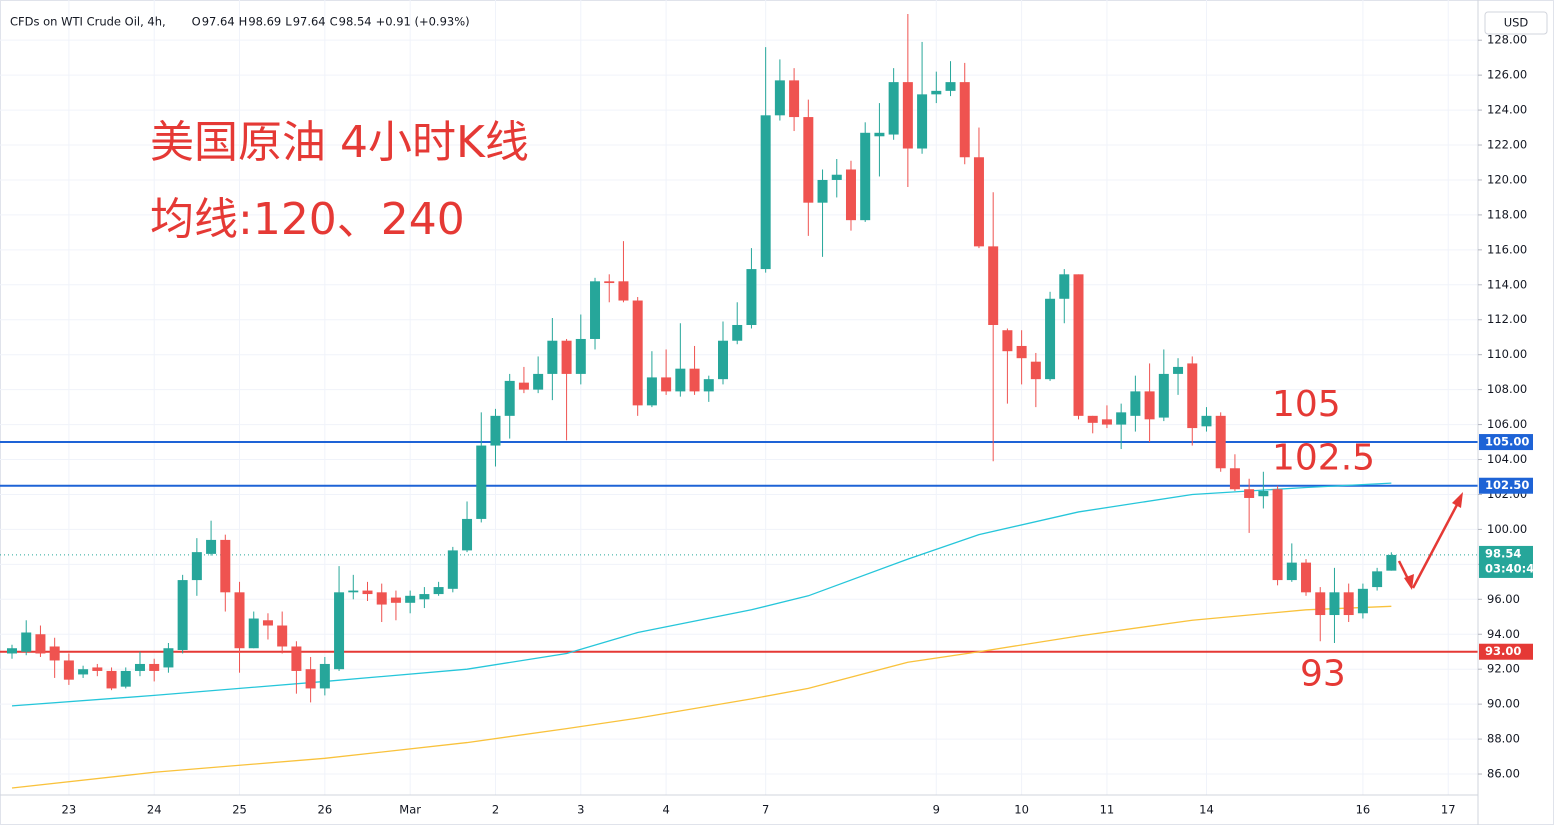 This screenshot has width=1554, height=825. I want to click on ohlc-key: H, so click(243, 22).